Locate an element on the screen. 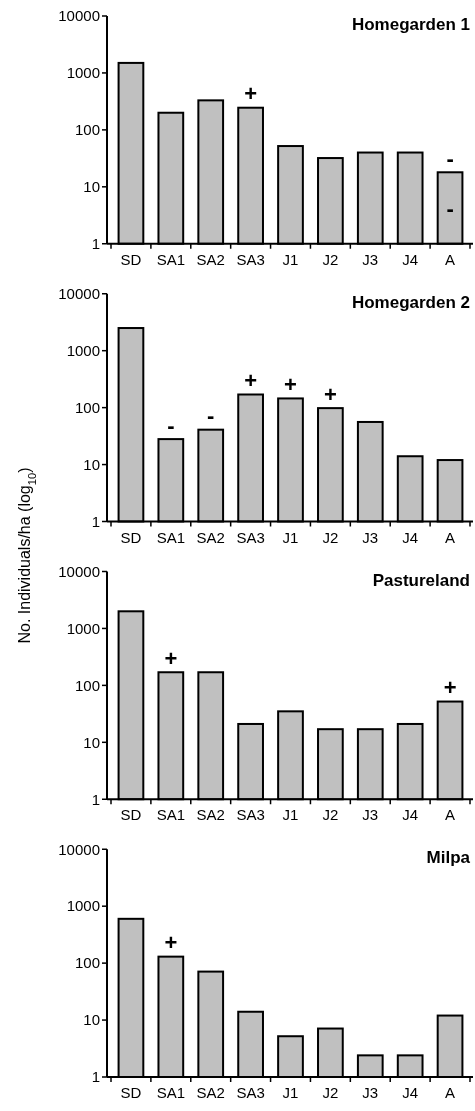 The width and height of the screenshot is (475, 1111). chart-title: Homegarden 2 is located at coordinates (410, 302).